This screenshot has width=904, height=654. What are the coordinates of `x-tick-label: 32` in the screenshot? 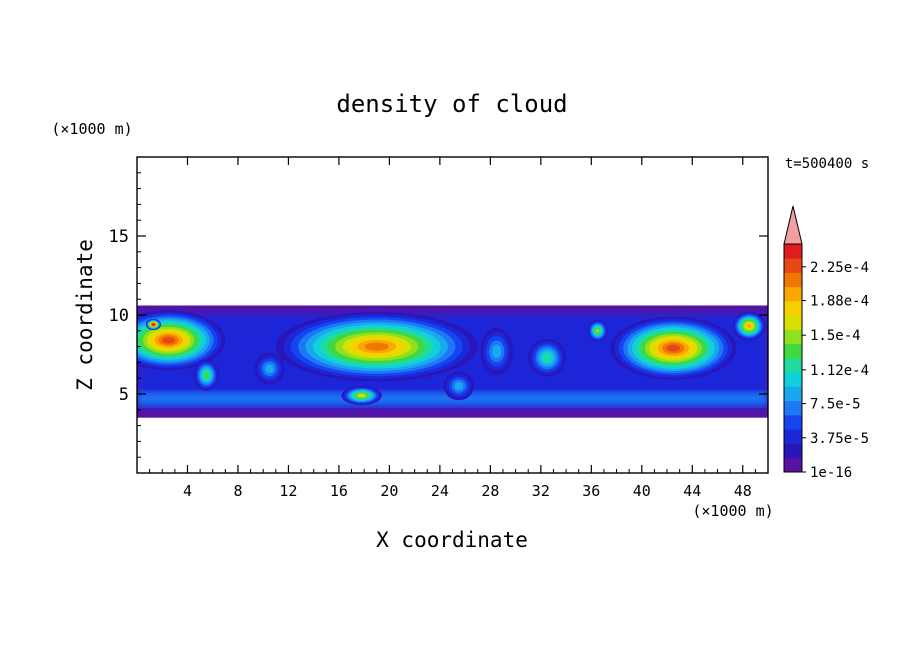 It's located at (541, 491).